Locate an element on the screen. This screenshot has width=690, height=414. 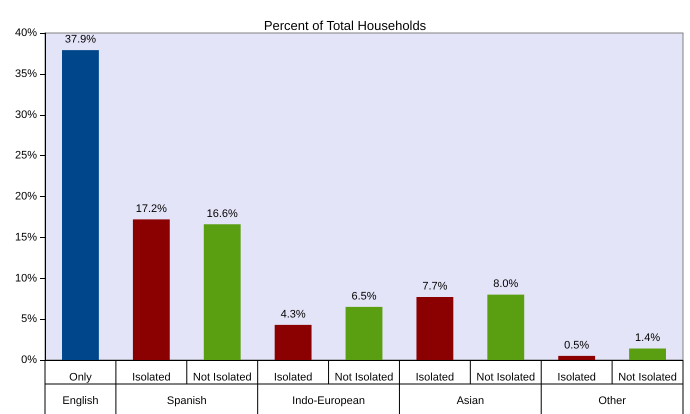
text: Spanish is located at coordinates (186, 401).